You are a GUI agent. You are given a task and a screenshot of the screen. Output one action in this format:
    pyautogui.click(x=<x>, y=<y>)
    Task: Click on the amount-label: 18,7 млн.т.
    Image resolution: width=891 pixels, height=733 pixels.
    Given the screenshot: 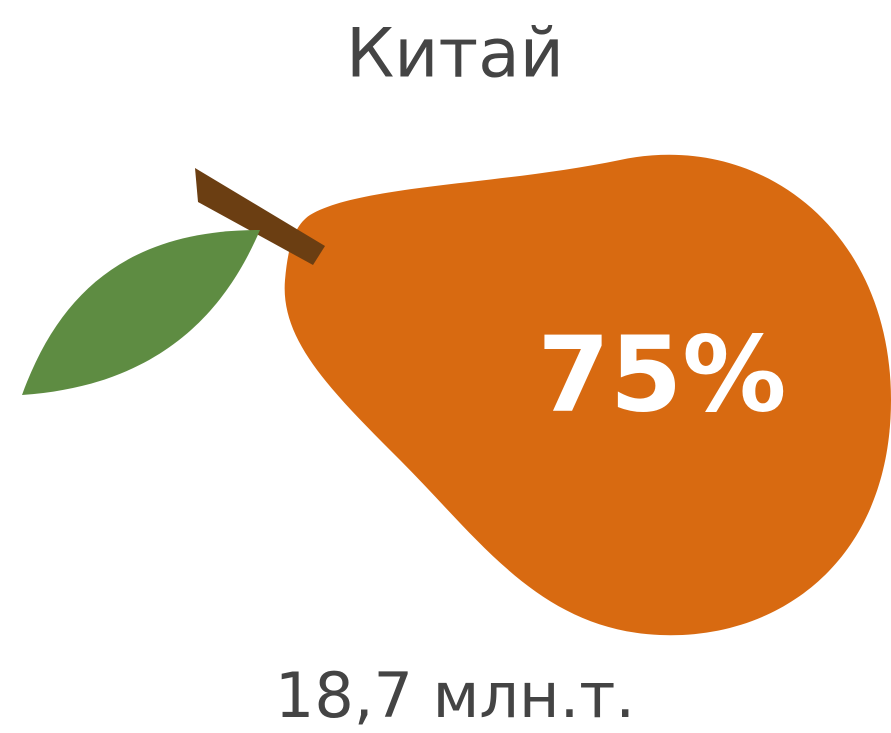 What is the action you would take?
    pyautogui.click(x=455, y=695)
    